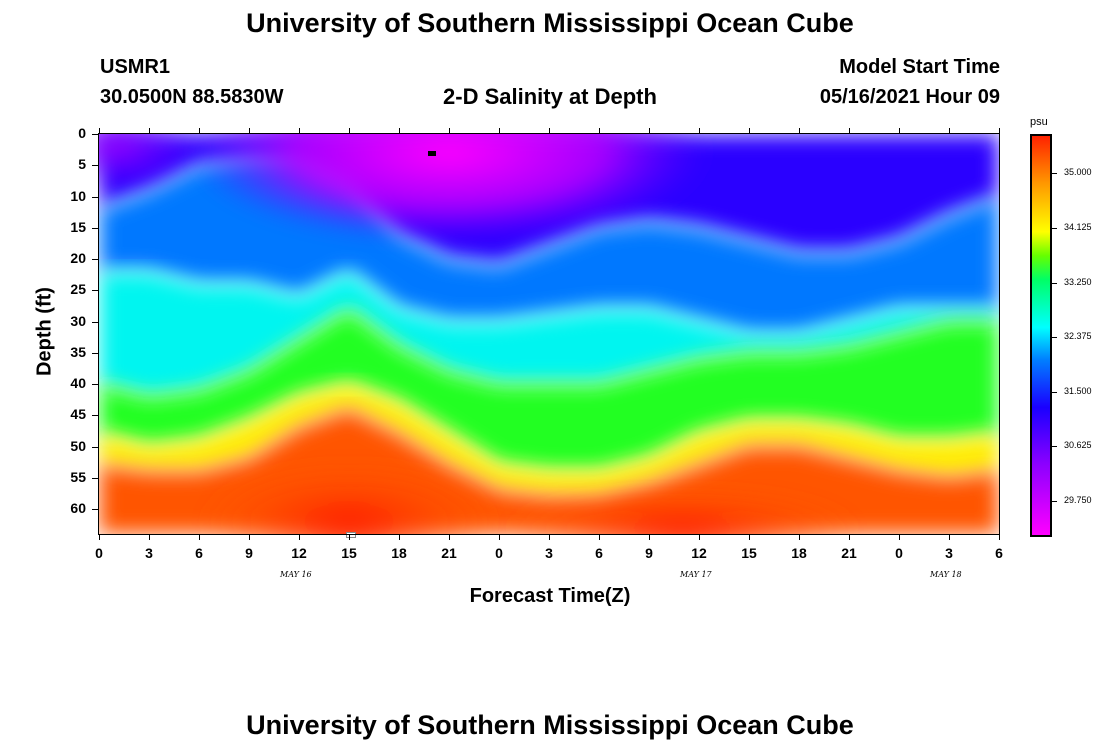  I want to click on y-axis-label: Depth (ft), so click(44, 331).